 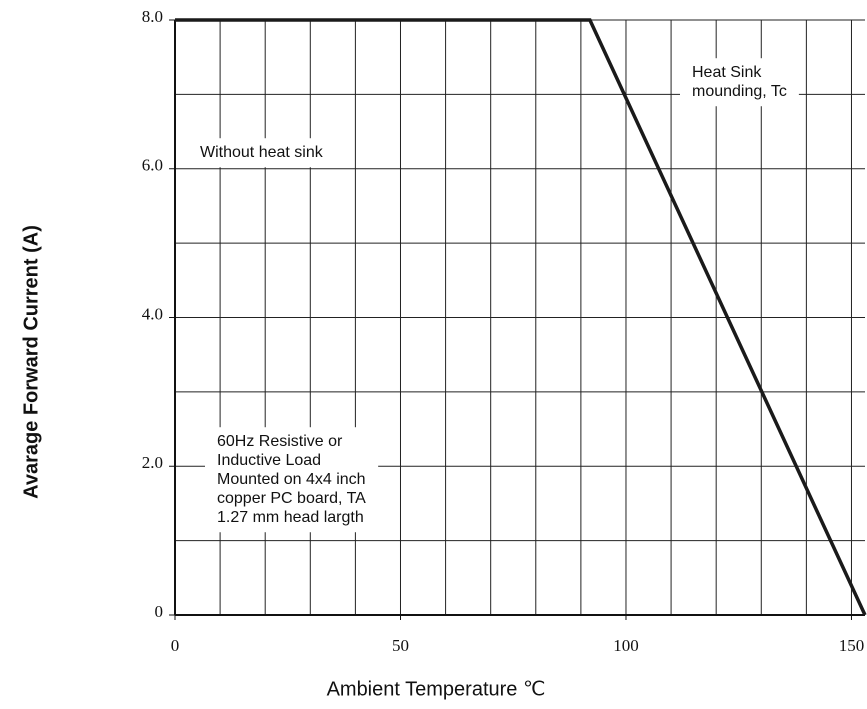 I want to click on annotation-text: mounding, Tc, so click(x=739, y=91).